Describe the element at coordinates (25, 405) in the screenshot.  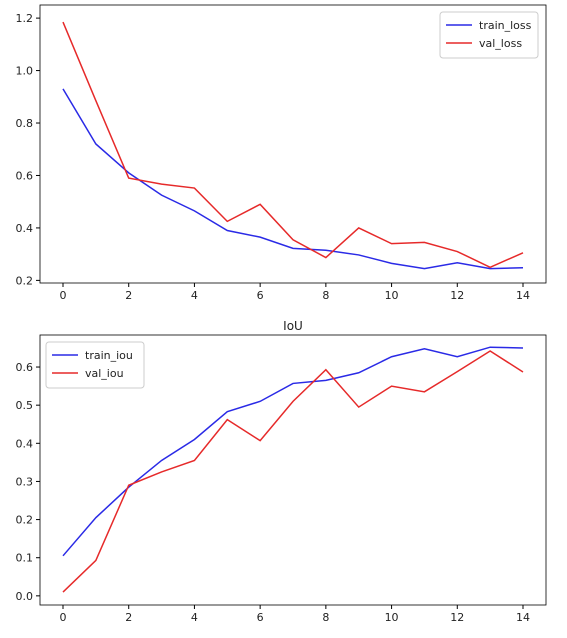
I see `y-tick-label: 0.5` at that location.